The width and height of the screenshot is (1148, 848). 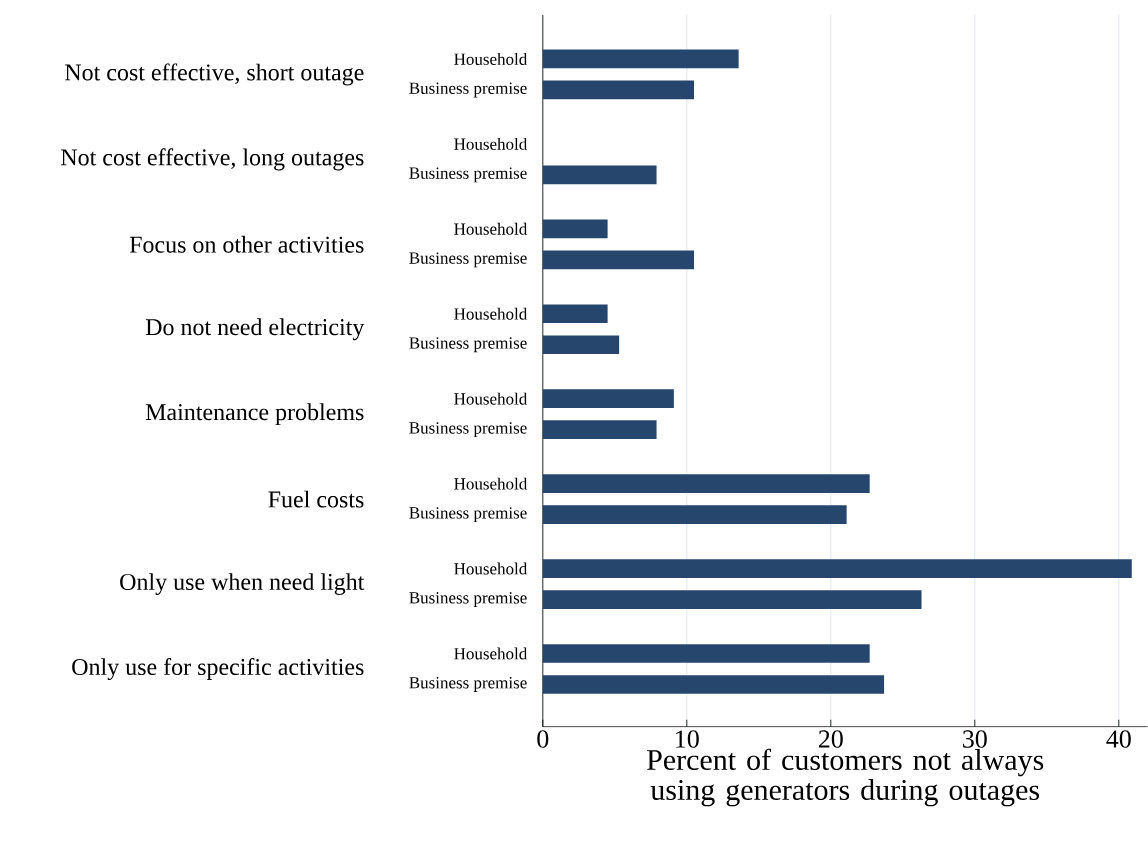 What do you see at coordinates (687, 739) in the screenshot?
I see `x-tick-label: 10` at bounding box center [687, 739].